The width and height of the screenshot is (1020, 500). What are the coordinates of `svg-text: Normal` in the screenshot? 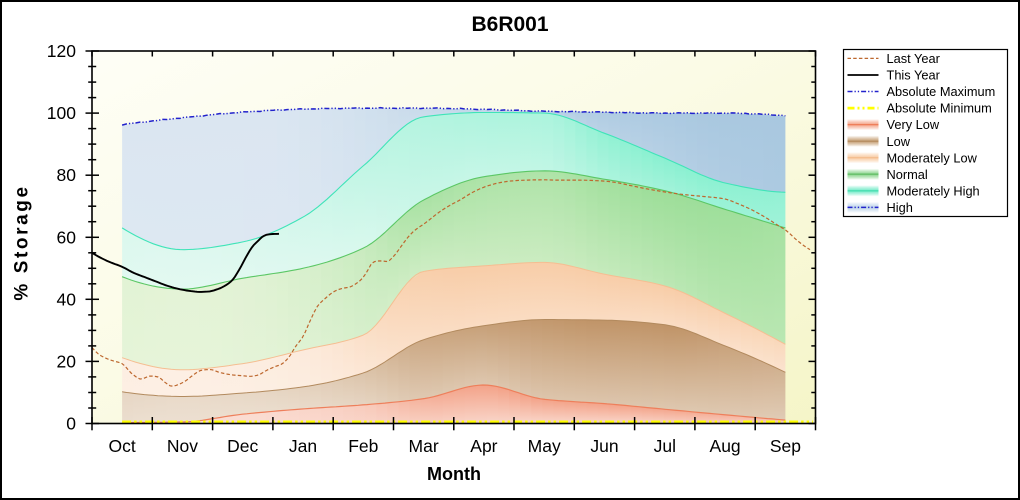 It's located at (907, 174).